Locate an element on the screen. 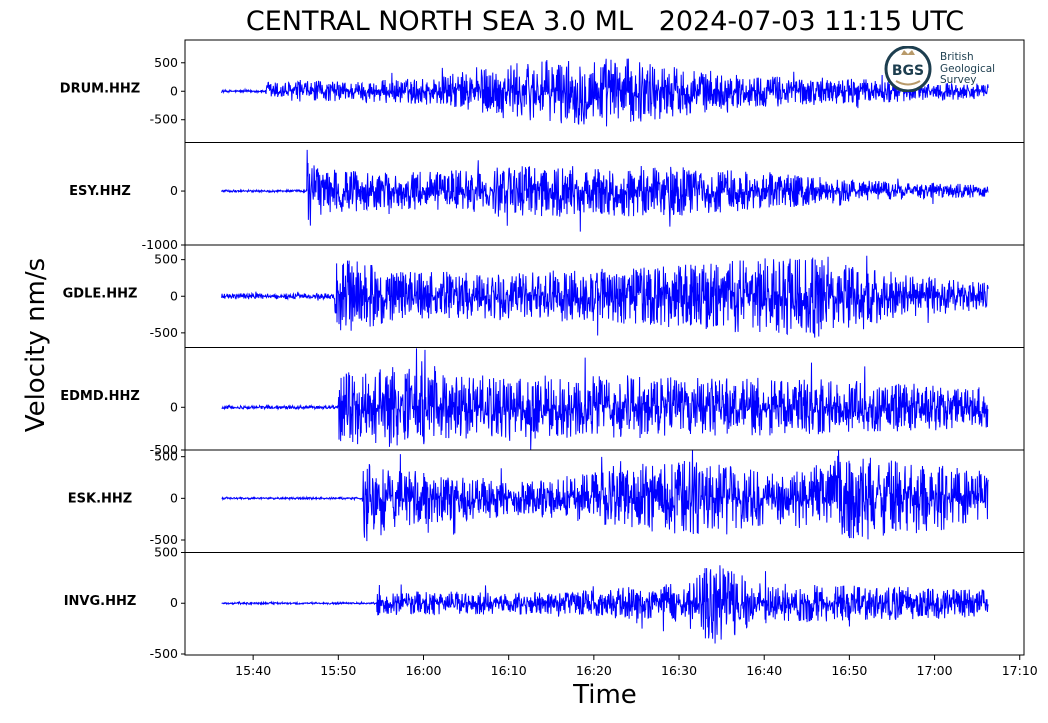  x-tick-label: 15:40 is located at coordinates (253, 670).